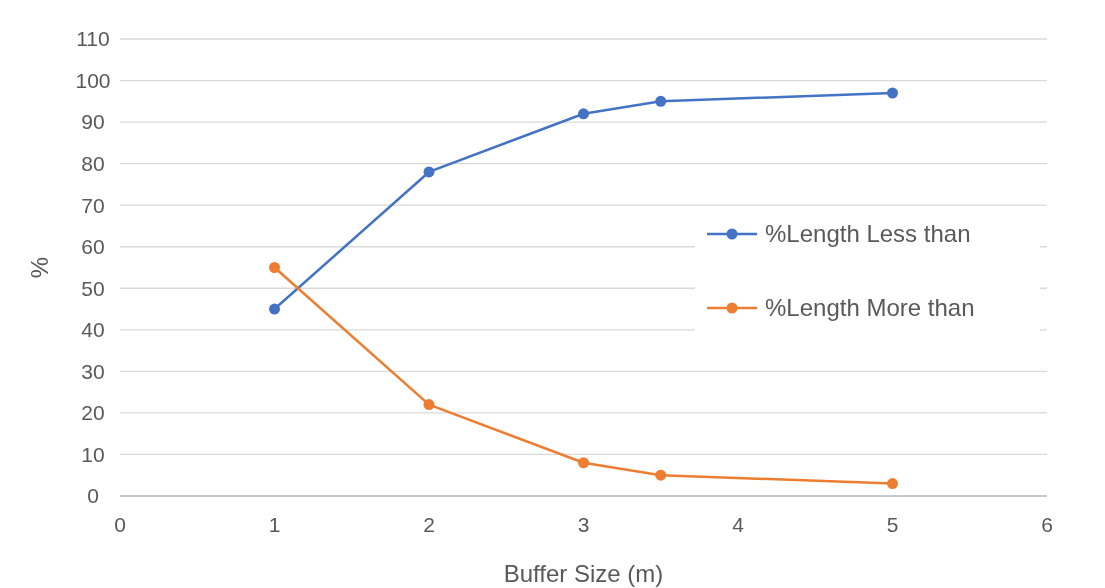 The height and width of the screenshot is (588, 1105). What do you see at coordinates (583, 524) in the screenshot?
I see `x-tick-label: 3` at bounding box center [583, 524].